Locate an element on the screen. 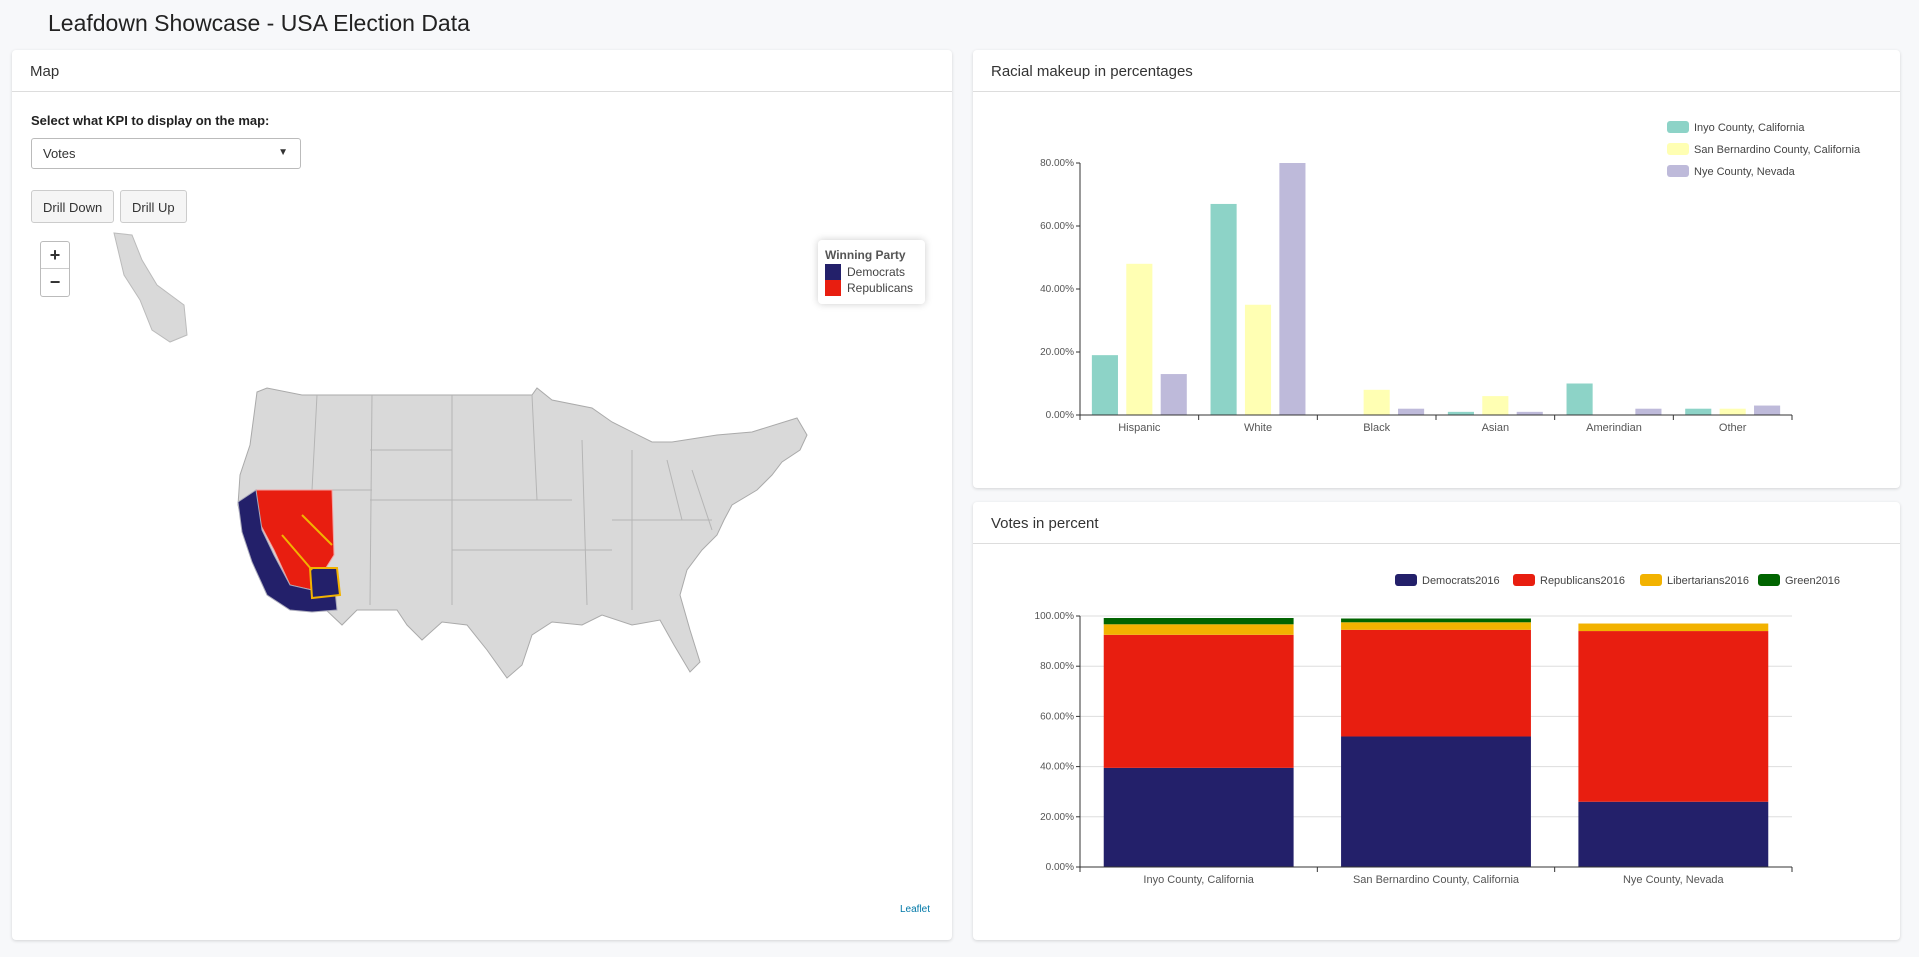  leaflet-attribution-link: Leaflet is located at coordinates (915, 909).